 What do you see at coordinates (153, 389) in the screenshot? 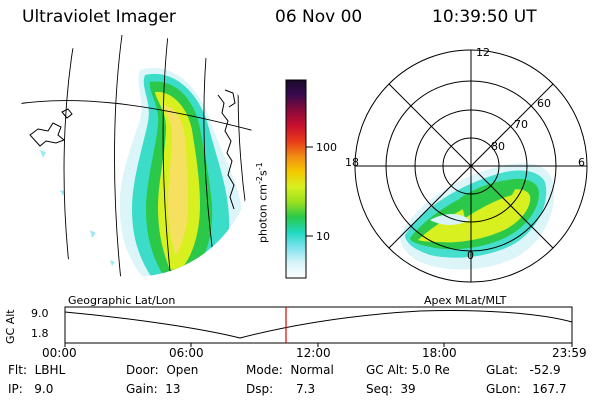
I see `gain-field: Gain: 13` at bounding box center [153, 389].